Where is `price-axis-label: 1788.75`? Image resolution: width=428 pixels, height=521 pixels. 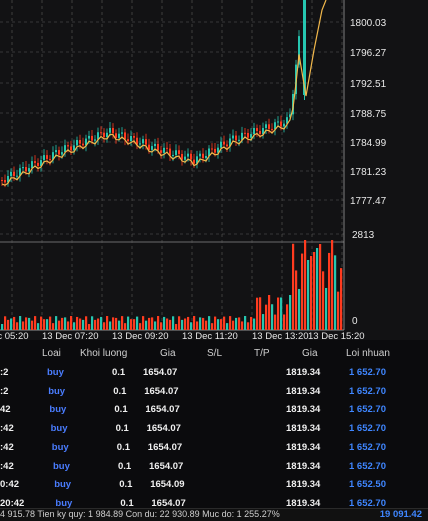
price-axis-label: 1788.75 is located at coordinates (368, 114).